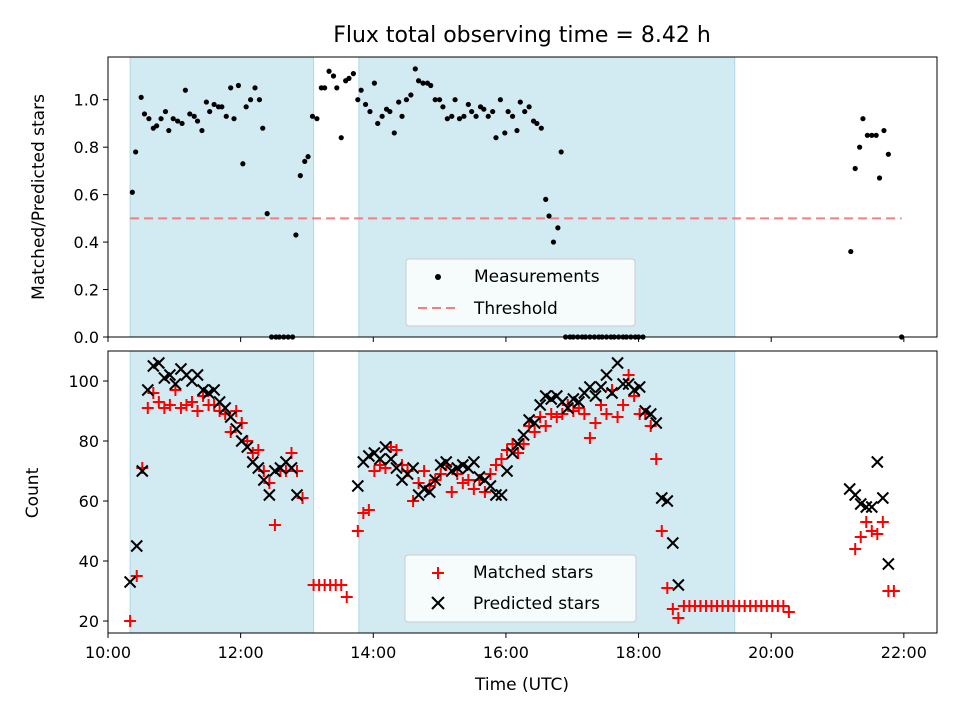 The width and height of the screenshot is (960, 720). Describe the element at coordinates (88, 501) in the screenshot. I see `bottom-y-ticks: 20 40 60 80 100` at that location.